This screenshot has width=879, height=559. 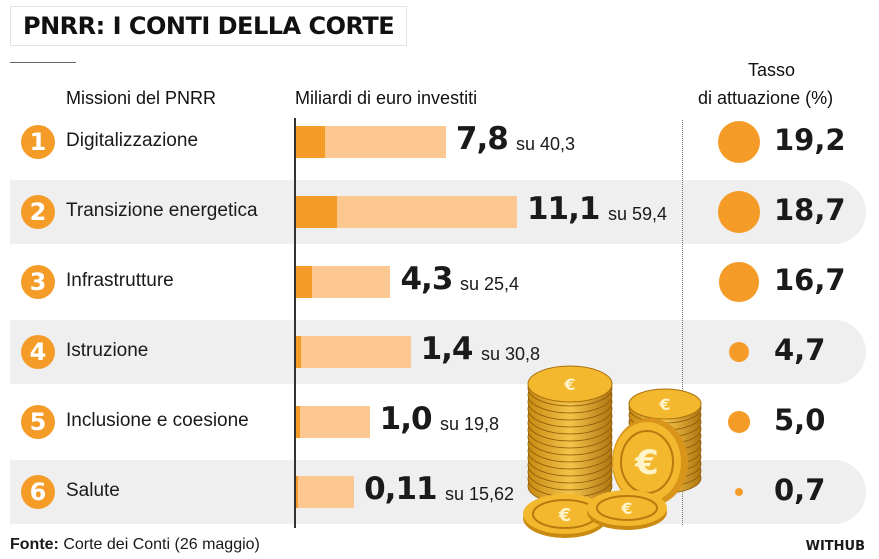 What do you see at coordinates (43, 62) in the screenshot?
I see `title-rule` at bounding box center [43, 62].